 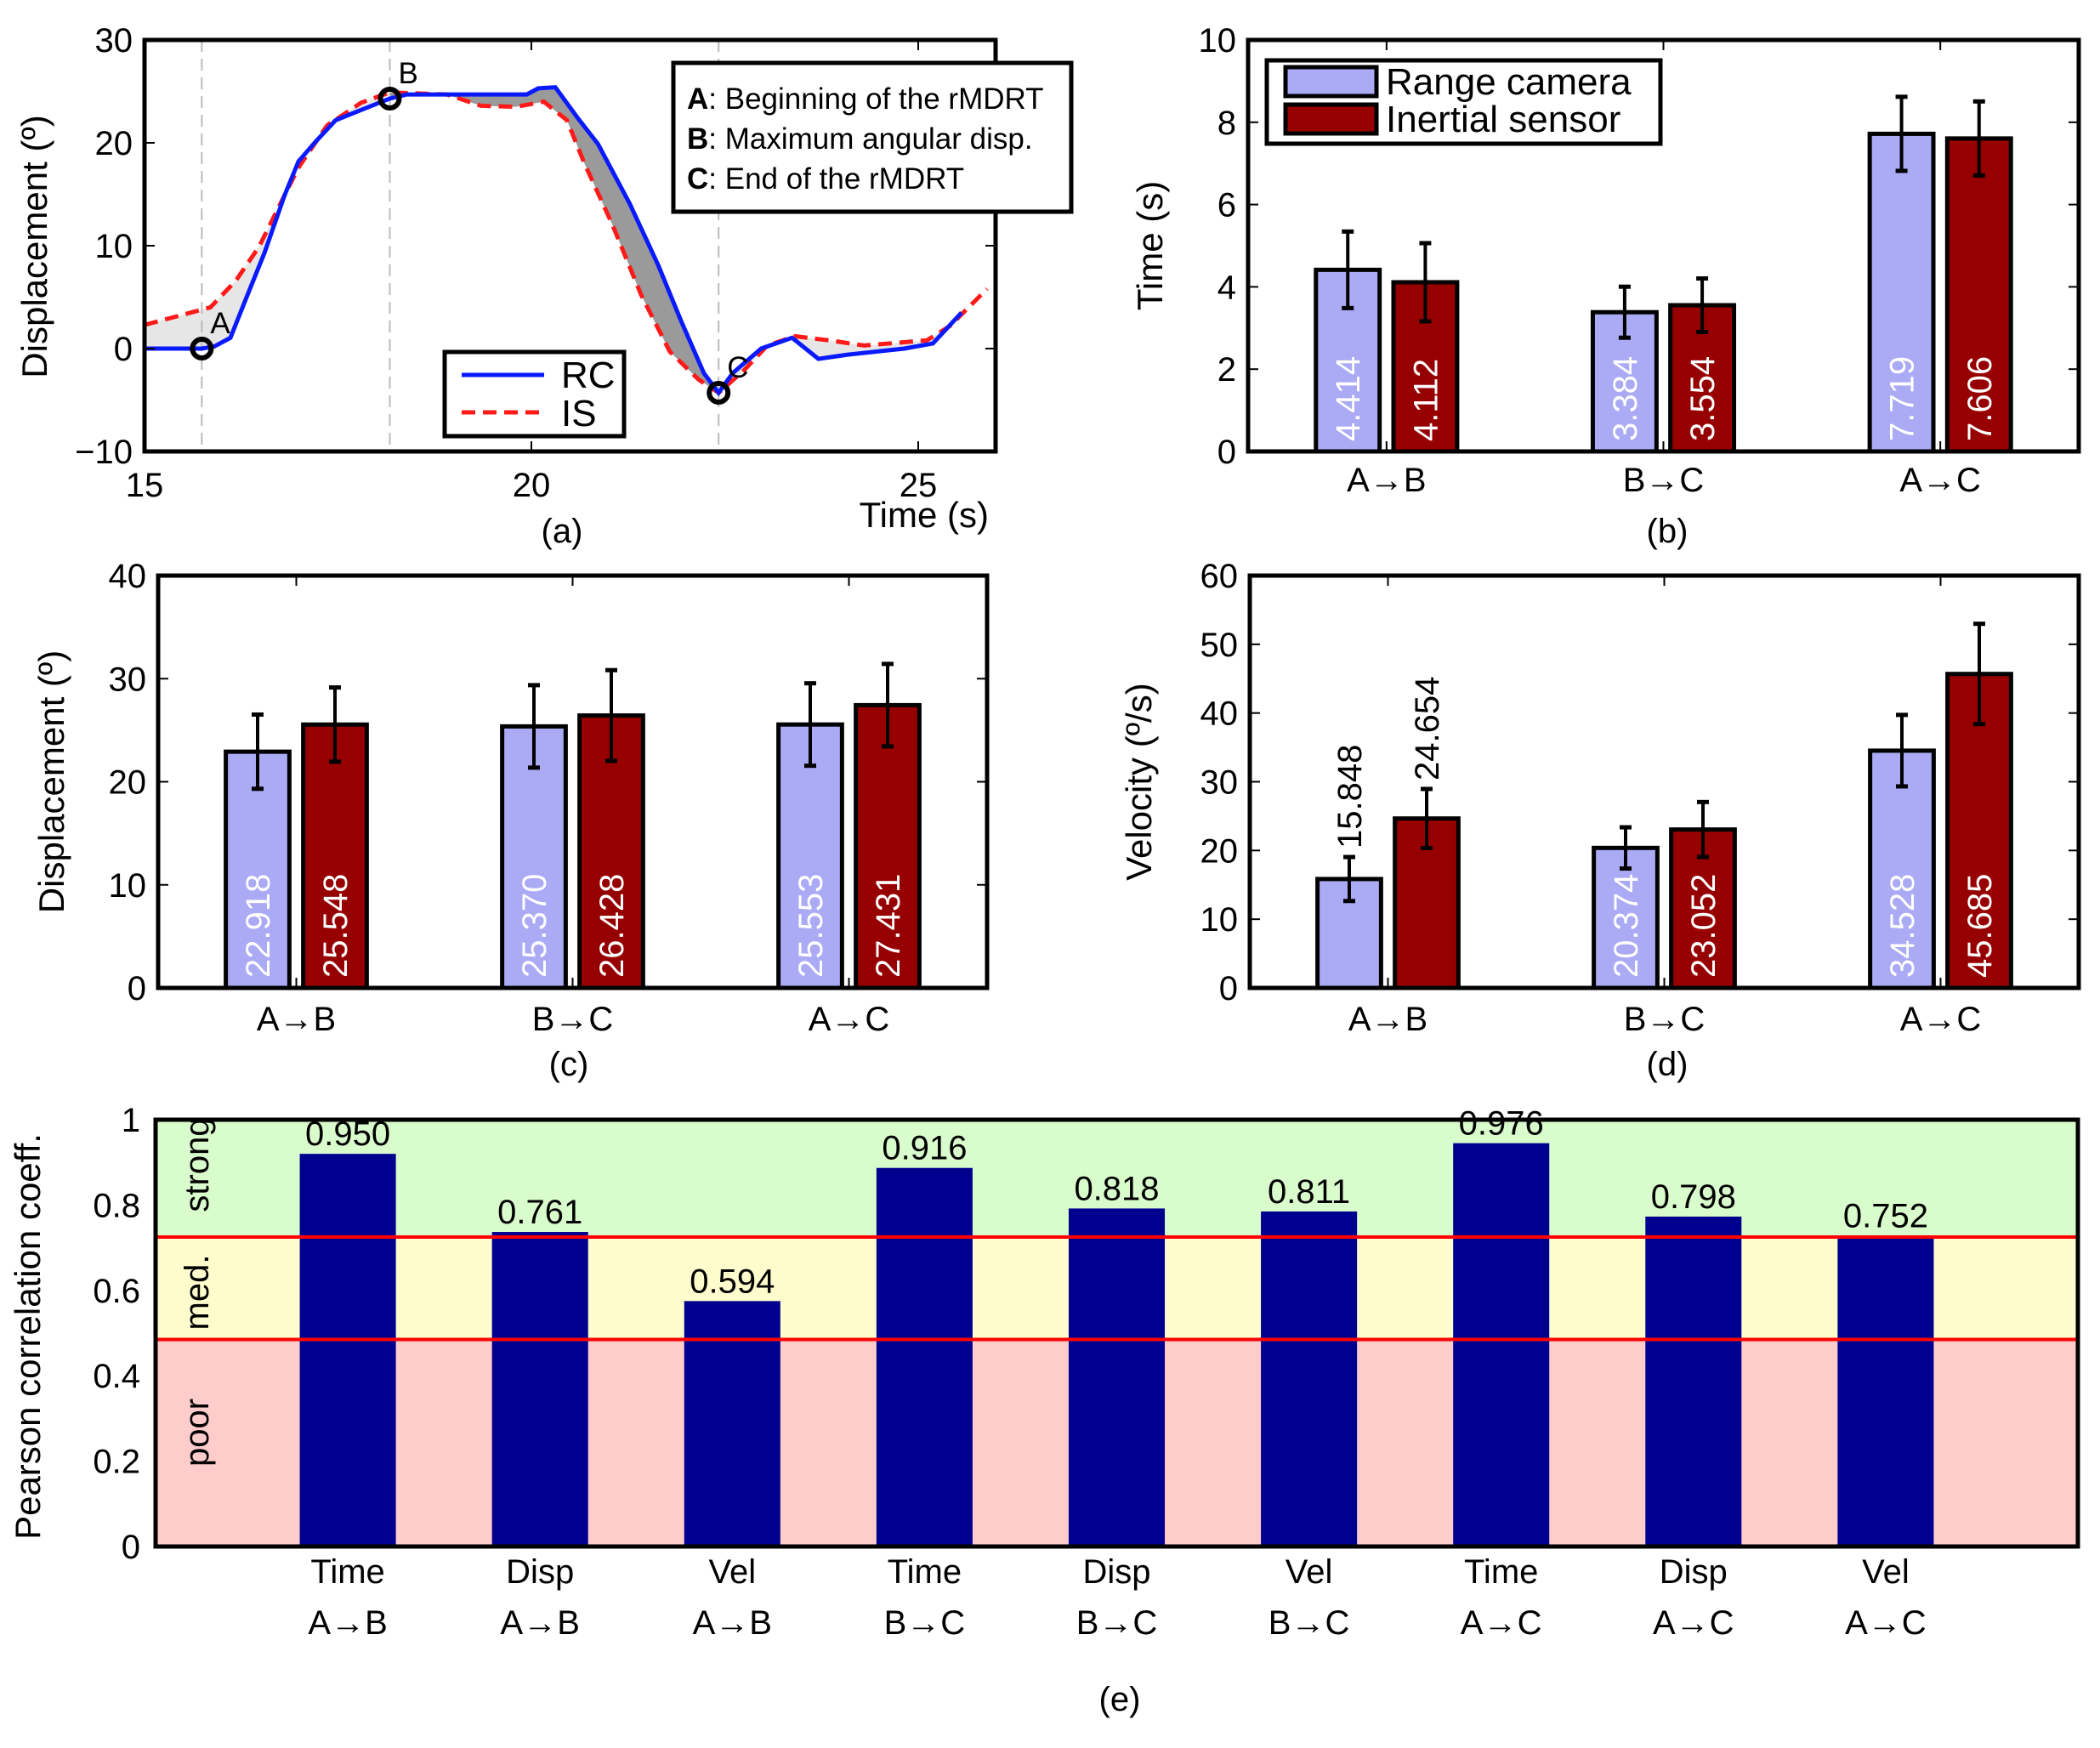 I want to click on bar-value-label: 0.761, so click(x=539, y=1212).